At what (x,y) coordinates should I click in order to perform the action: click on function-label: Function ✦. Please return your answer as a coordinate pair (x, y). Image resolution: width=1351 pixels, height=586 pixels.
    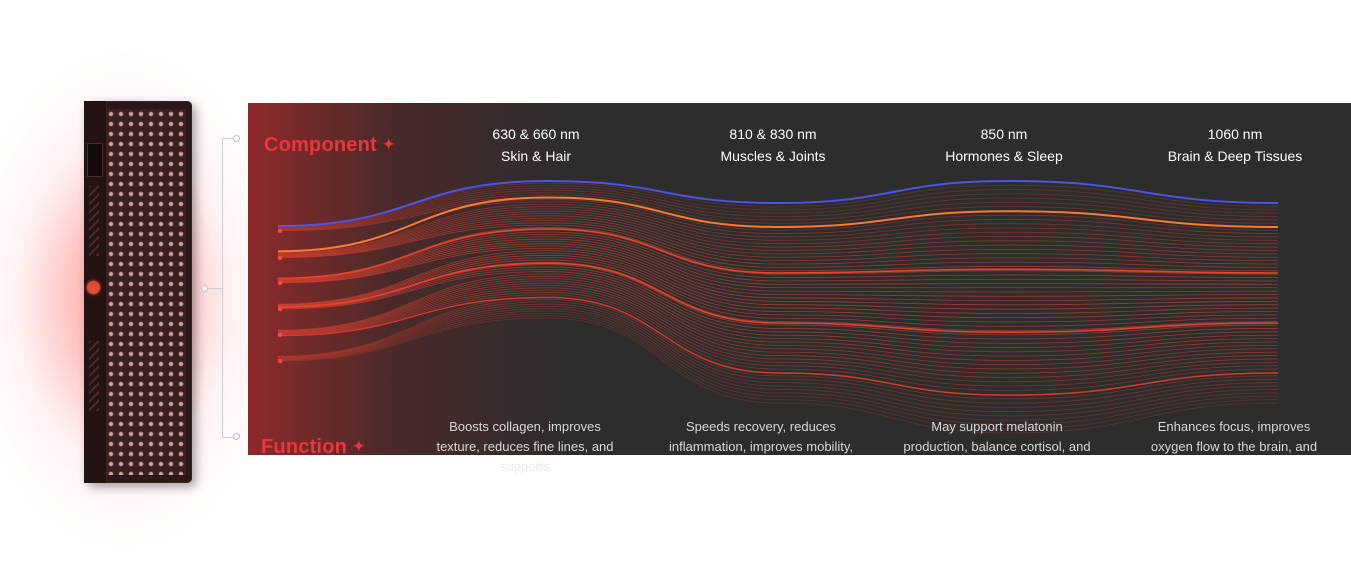
    Looking at the image, I should click on (313, 447).